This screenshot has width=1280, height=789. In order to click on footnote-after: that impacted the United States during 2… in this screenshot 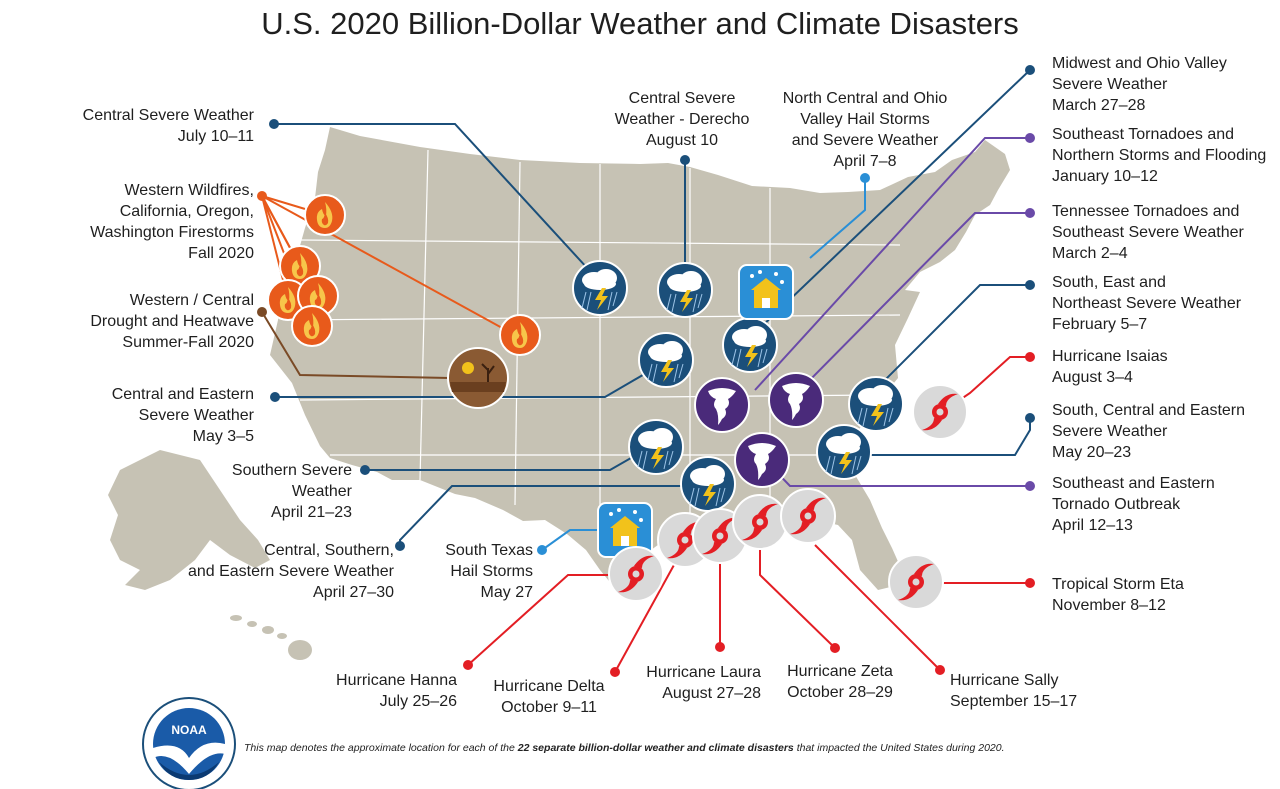, I will do `click(899, 748)`.